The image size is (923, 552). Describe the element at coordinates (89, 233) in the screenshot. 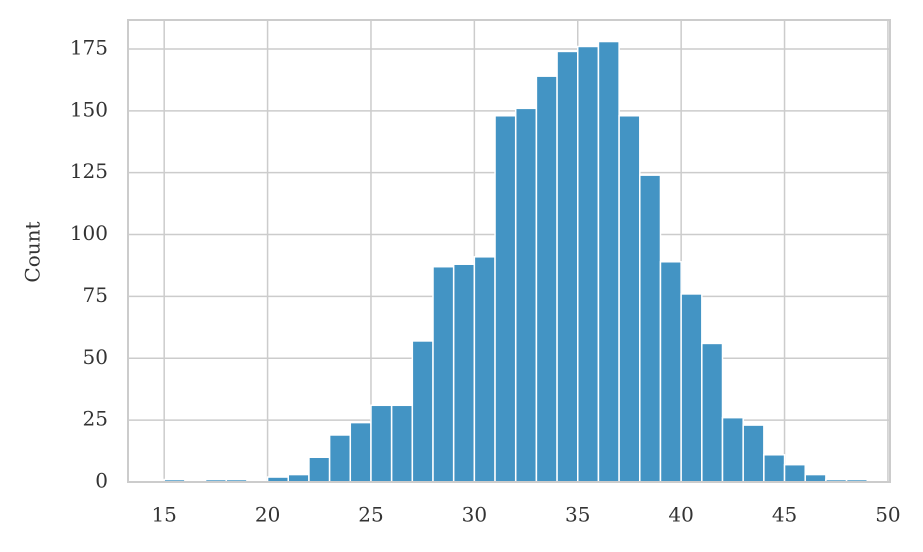

I see `y-tick-label: 100` at that location.